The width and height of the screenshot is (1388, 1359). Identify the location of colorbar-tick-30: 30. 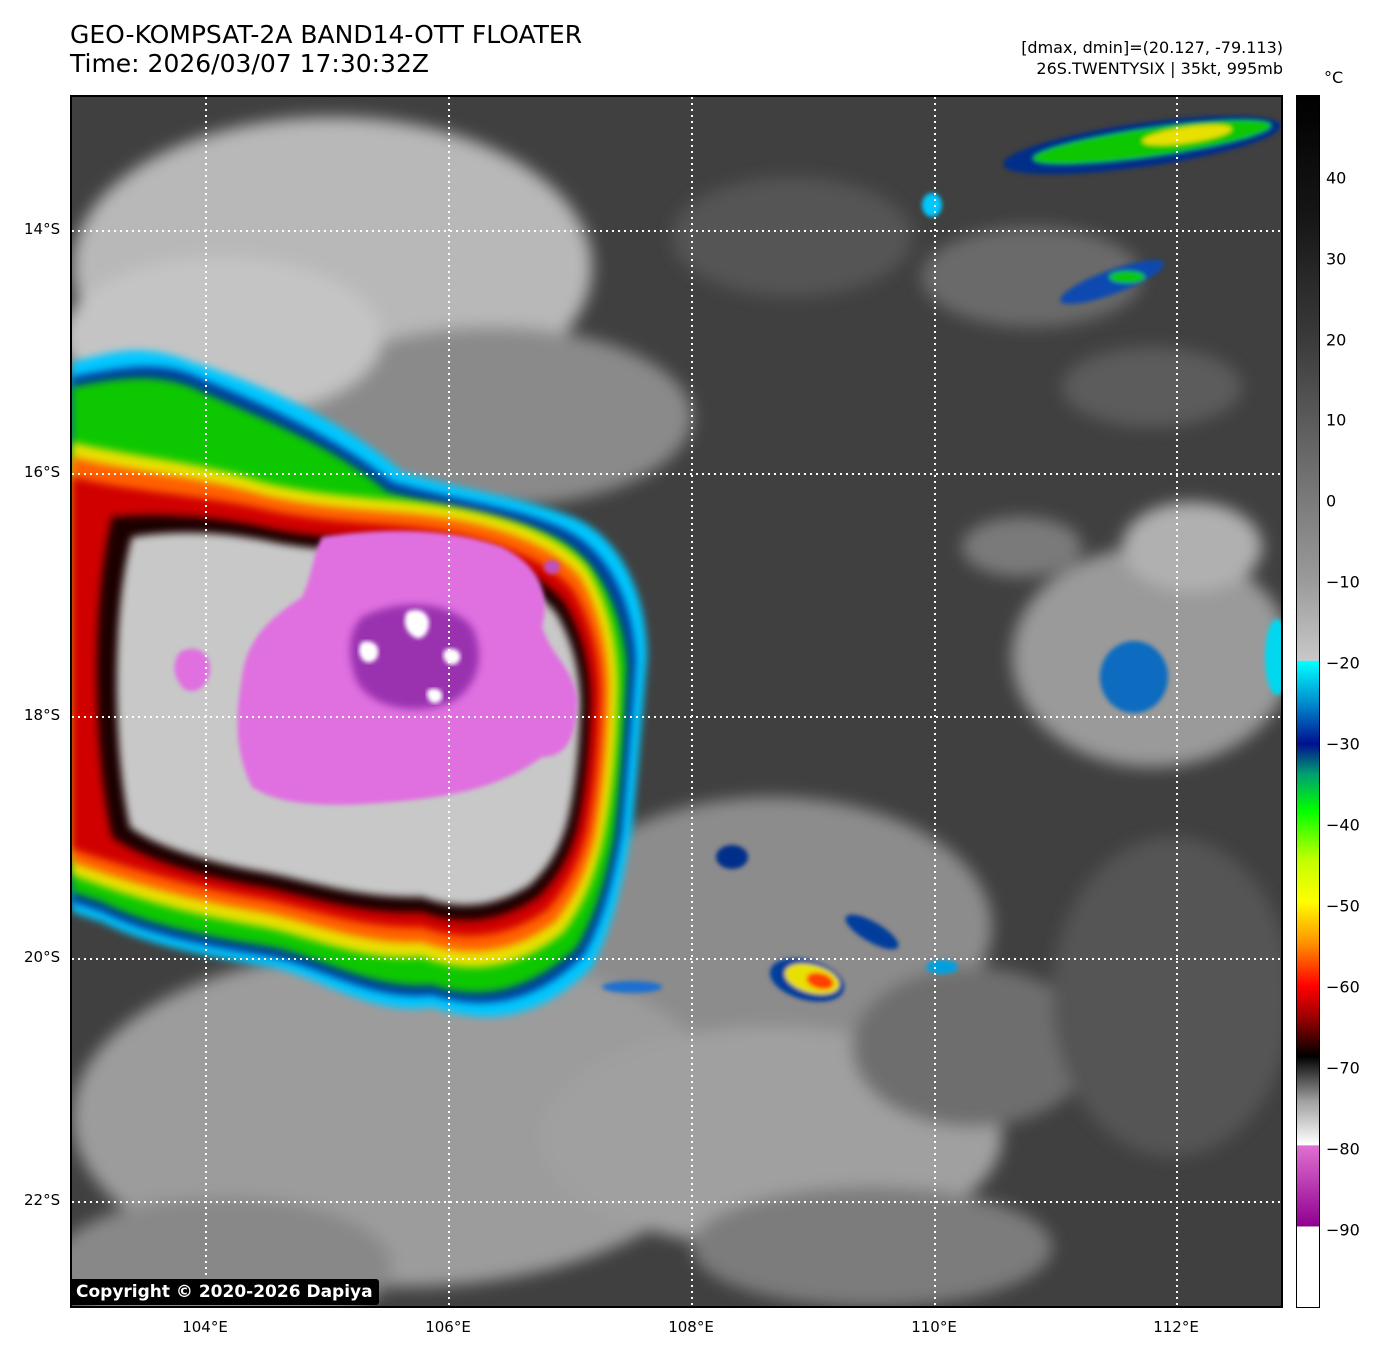
(1336, 259).